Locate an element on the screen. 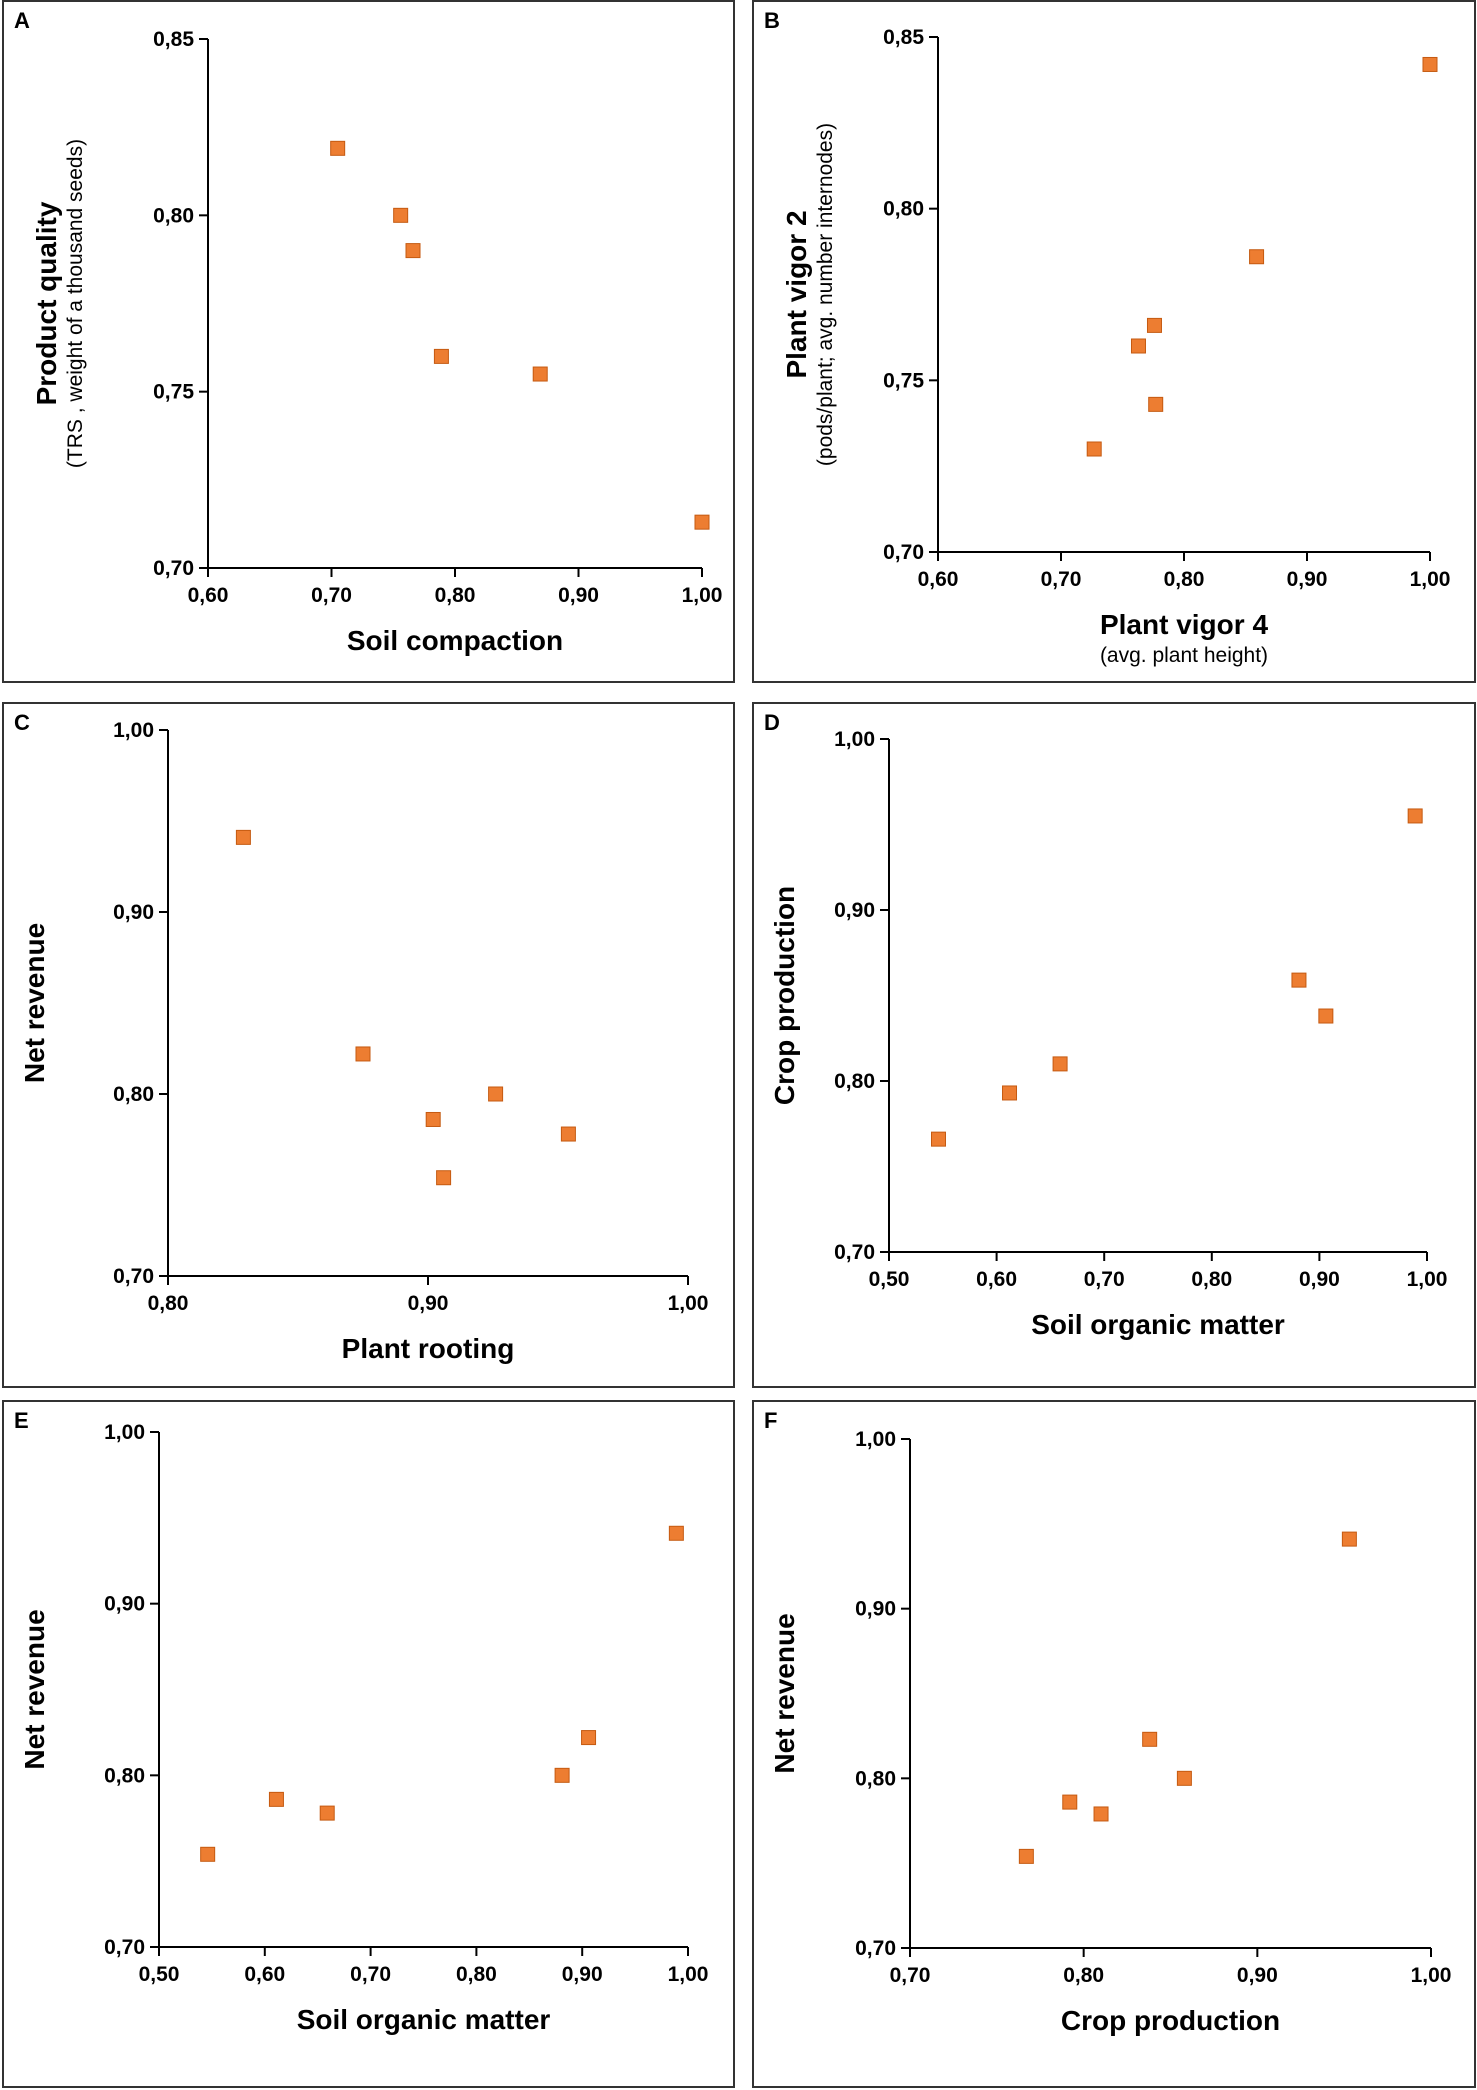 The width and height of the screenshot is (1477, 2090). x-axis-subtitle: (avg. plant height) is located at coordinates (1184, 655).